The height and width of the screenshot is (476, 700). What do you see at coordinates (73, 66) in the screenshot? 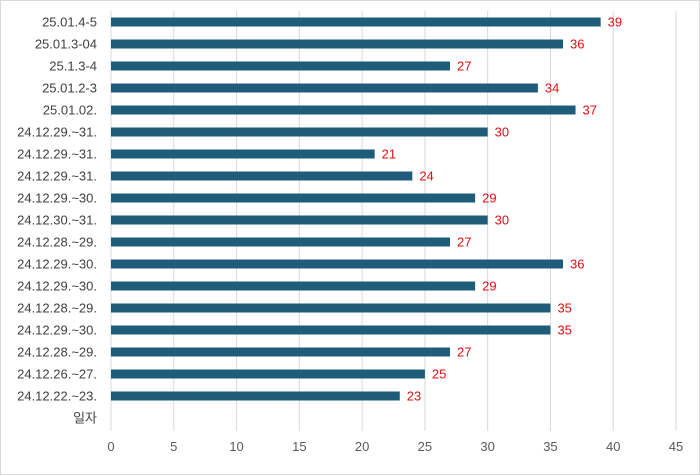
I see `category-label: 25.1.3-4` at bounding box center [73, 66].